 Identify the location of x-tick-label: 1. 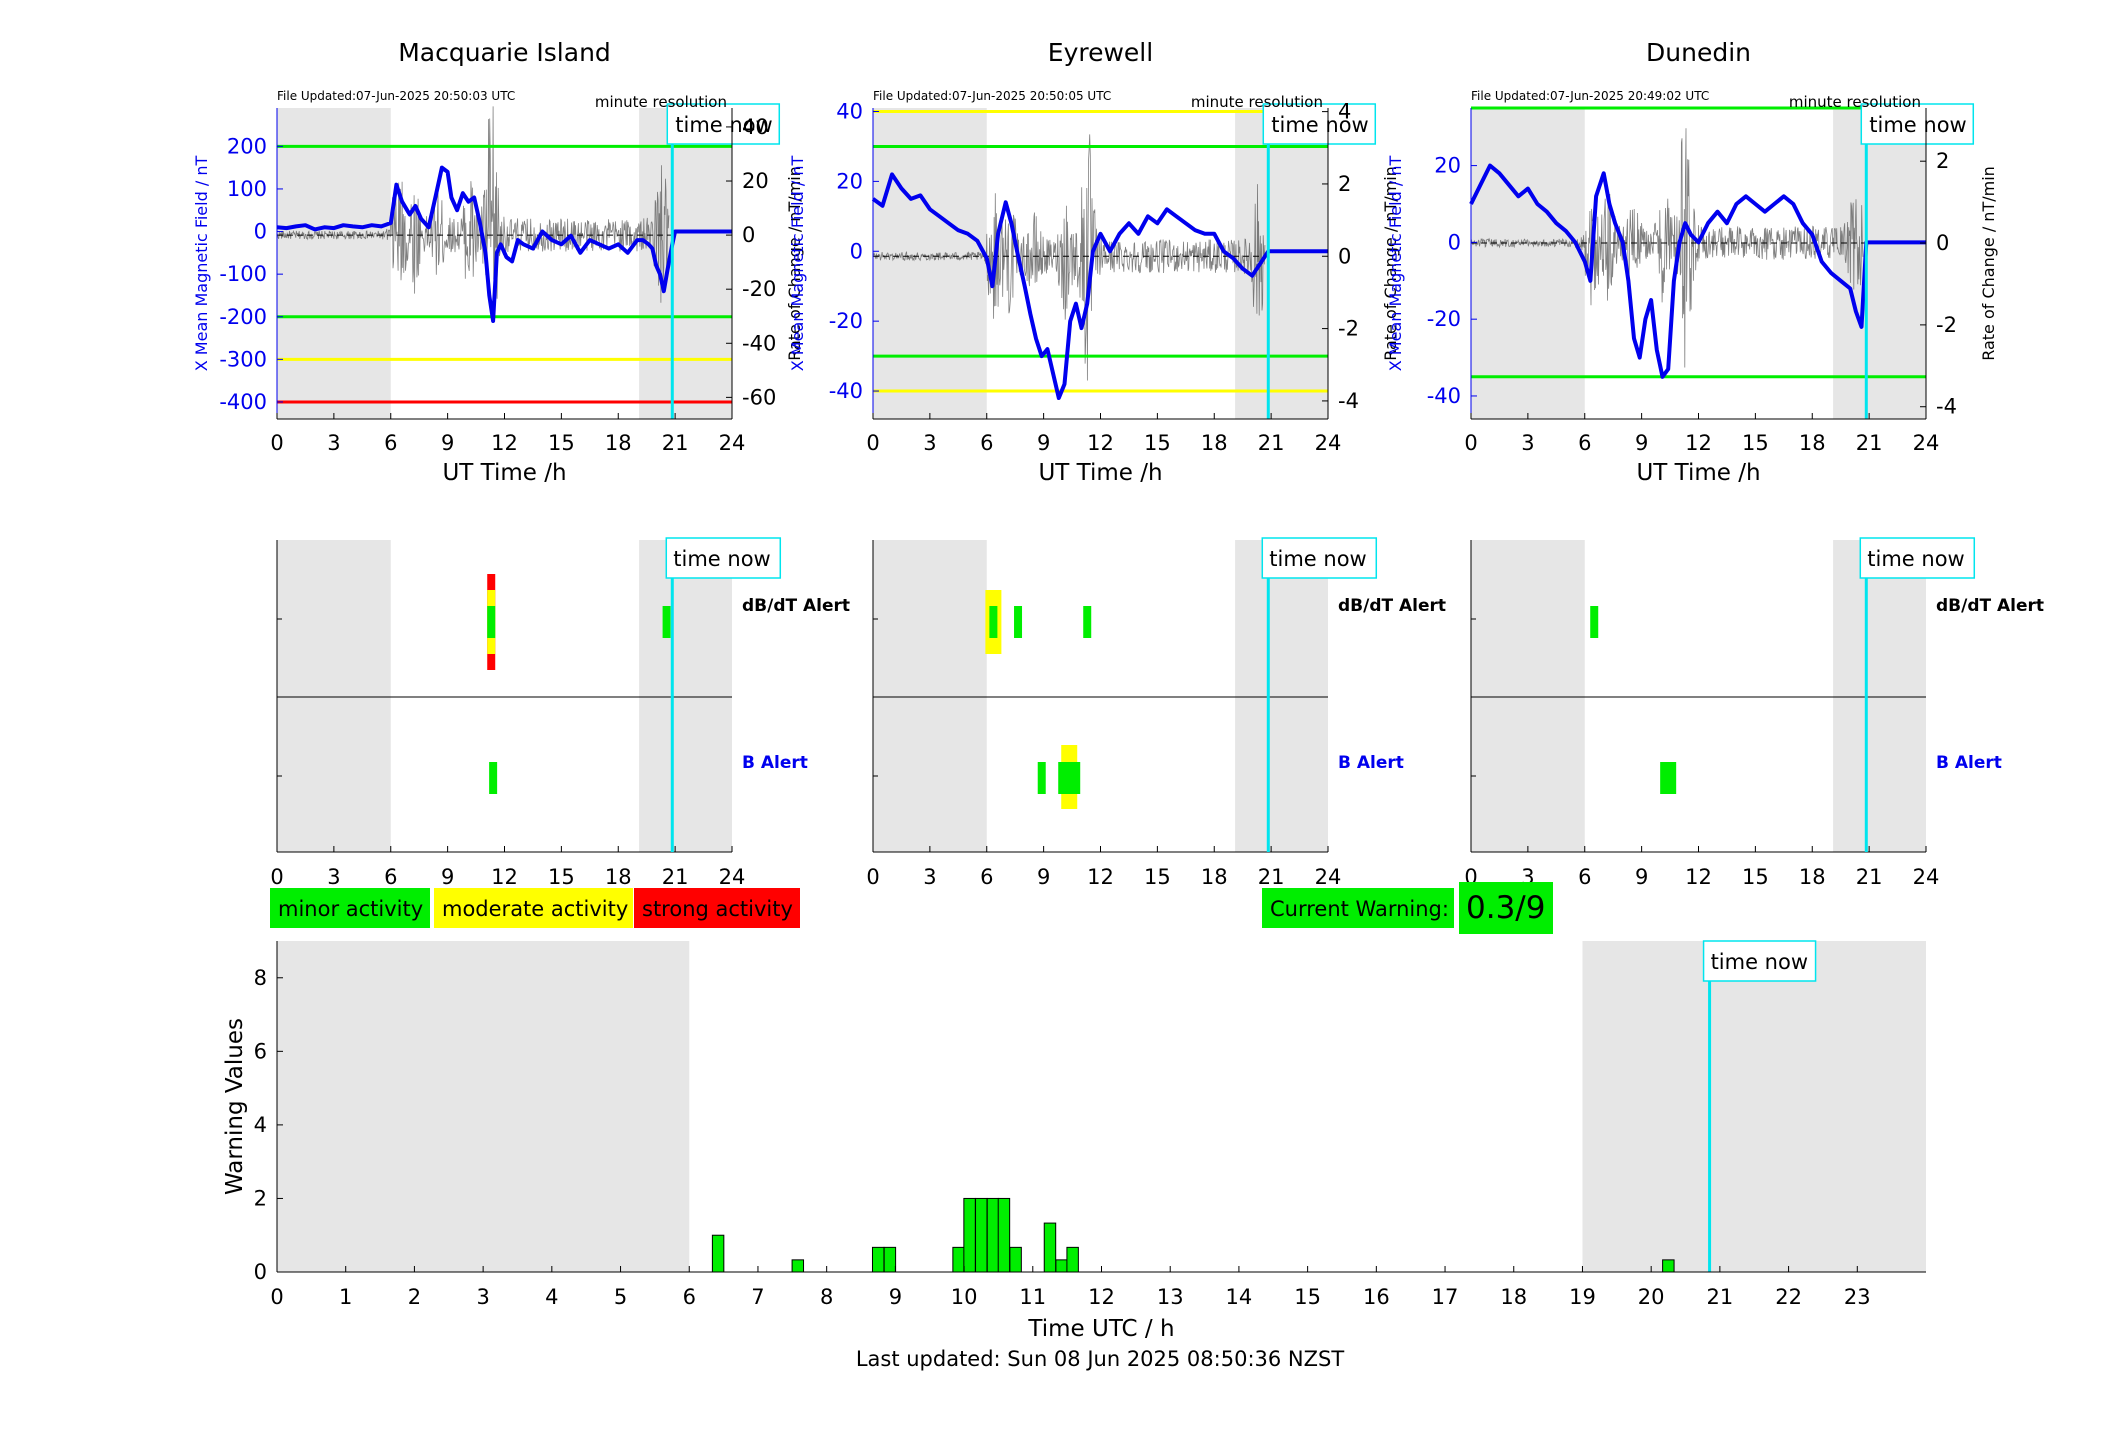
(345, 1297).